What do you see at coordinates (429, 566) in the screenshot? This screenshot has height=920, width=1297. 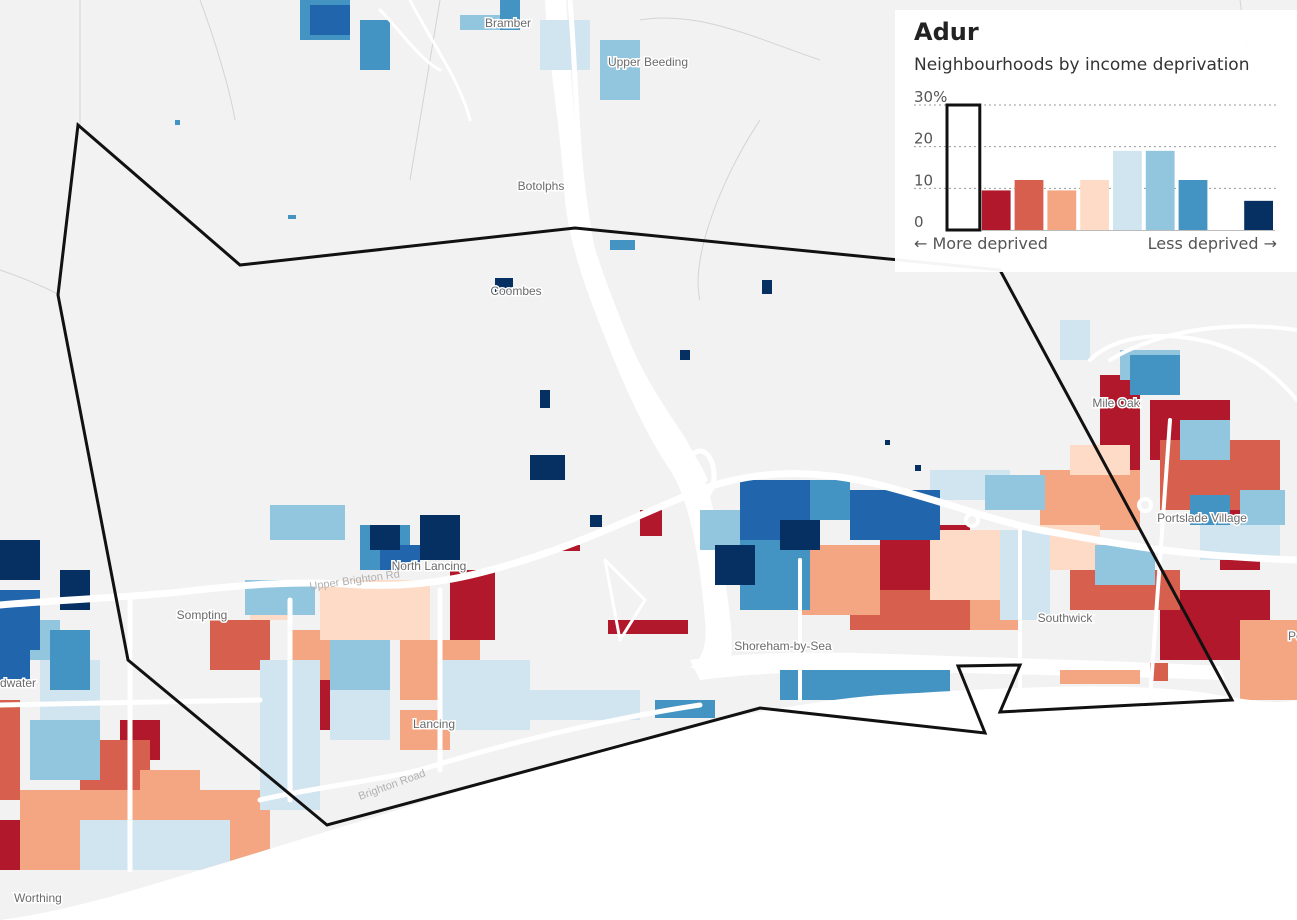 I see `place-label: North Lancing` at bounding box center [429, 566].